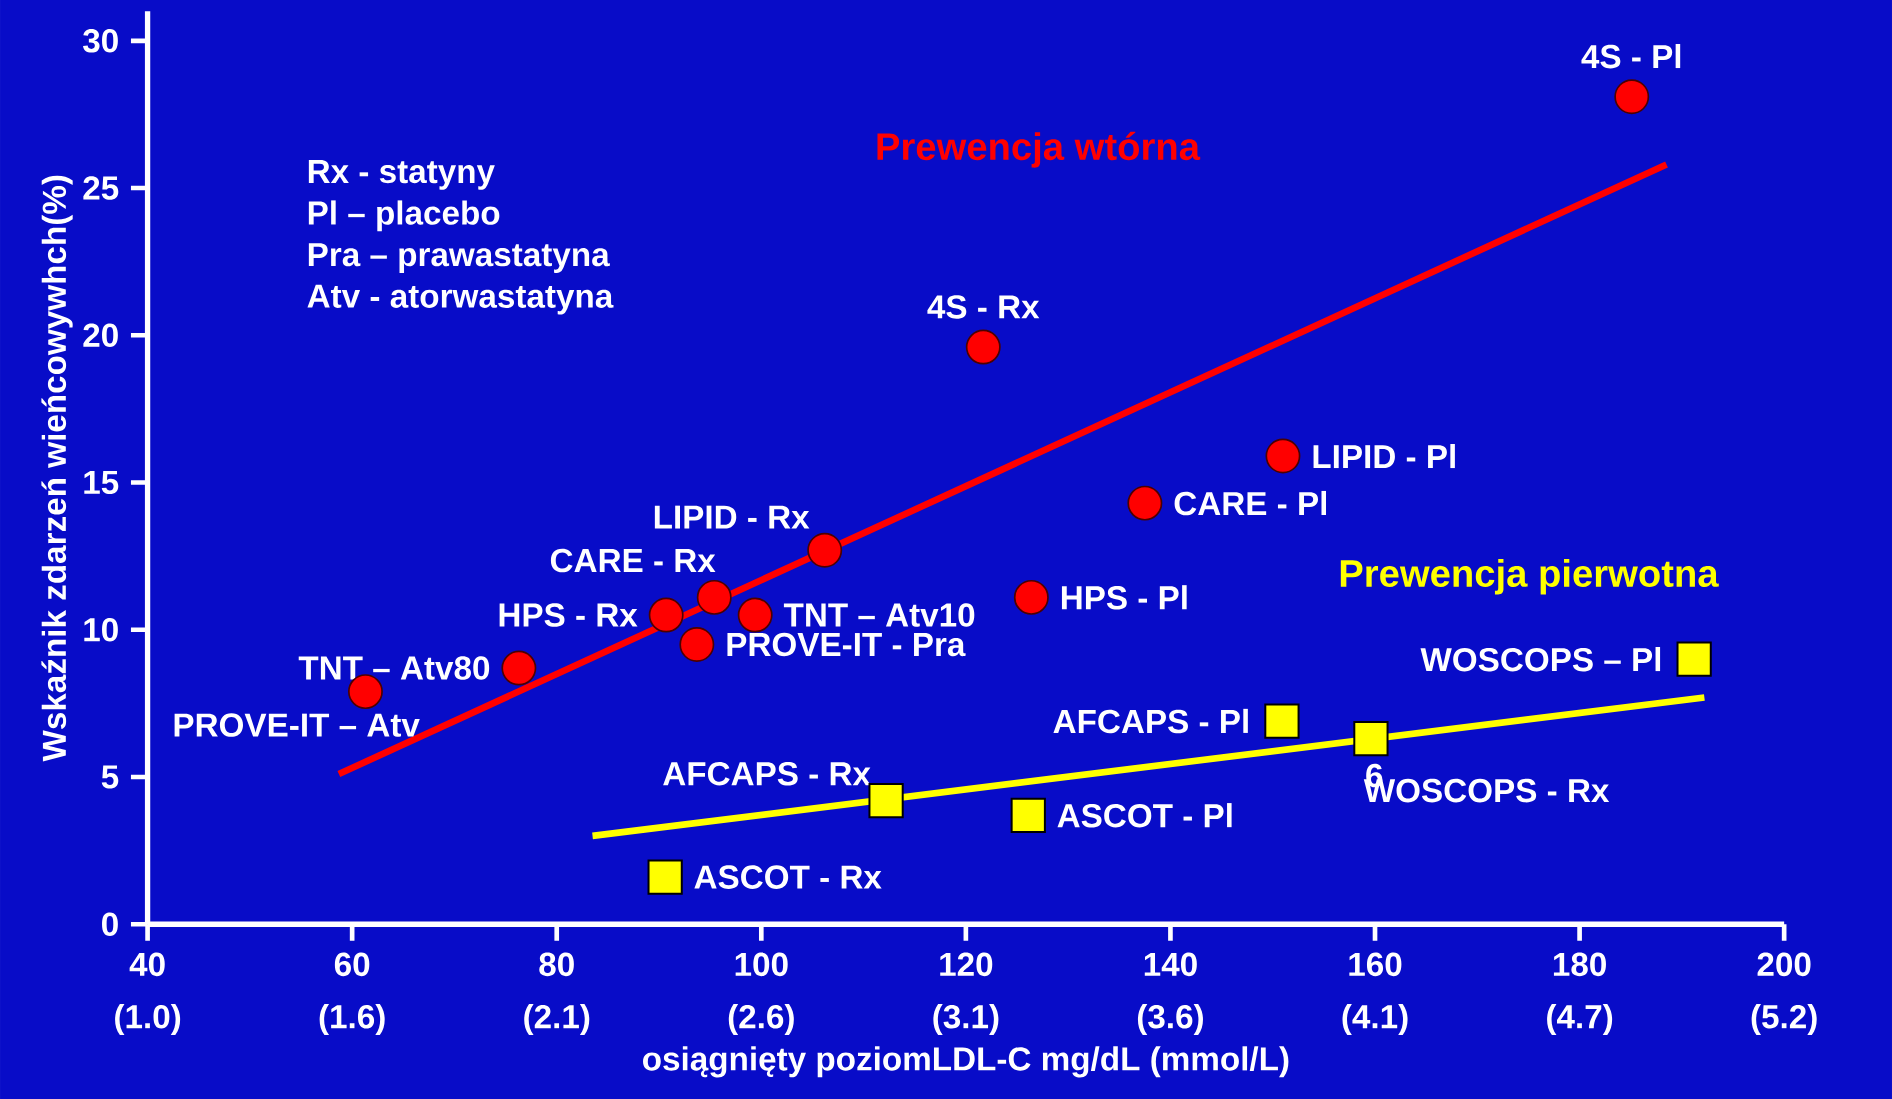  Describe the element at coordinates (110, 924) in the screenshot. I see `y-tick-label: 0` at that location.